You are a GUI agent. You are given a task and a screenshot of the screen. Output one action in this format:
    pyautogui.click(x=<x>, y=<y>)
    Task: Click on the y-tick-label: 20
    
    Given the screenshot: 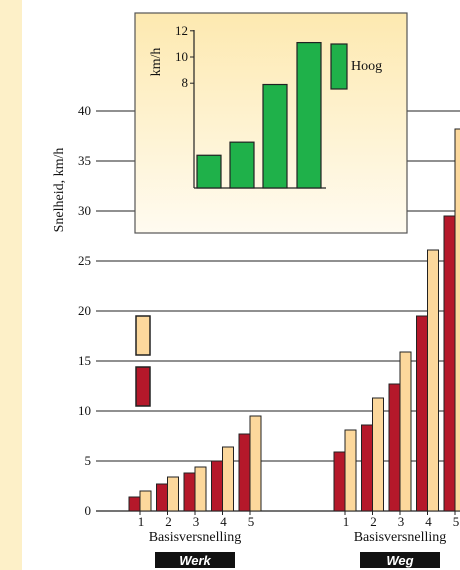 What is the action you would take?
    pyautogui.click(x=84, y=310)
    